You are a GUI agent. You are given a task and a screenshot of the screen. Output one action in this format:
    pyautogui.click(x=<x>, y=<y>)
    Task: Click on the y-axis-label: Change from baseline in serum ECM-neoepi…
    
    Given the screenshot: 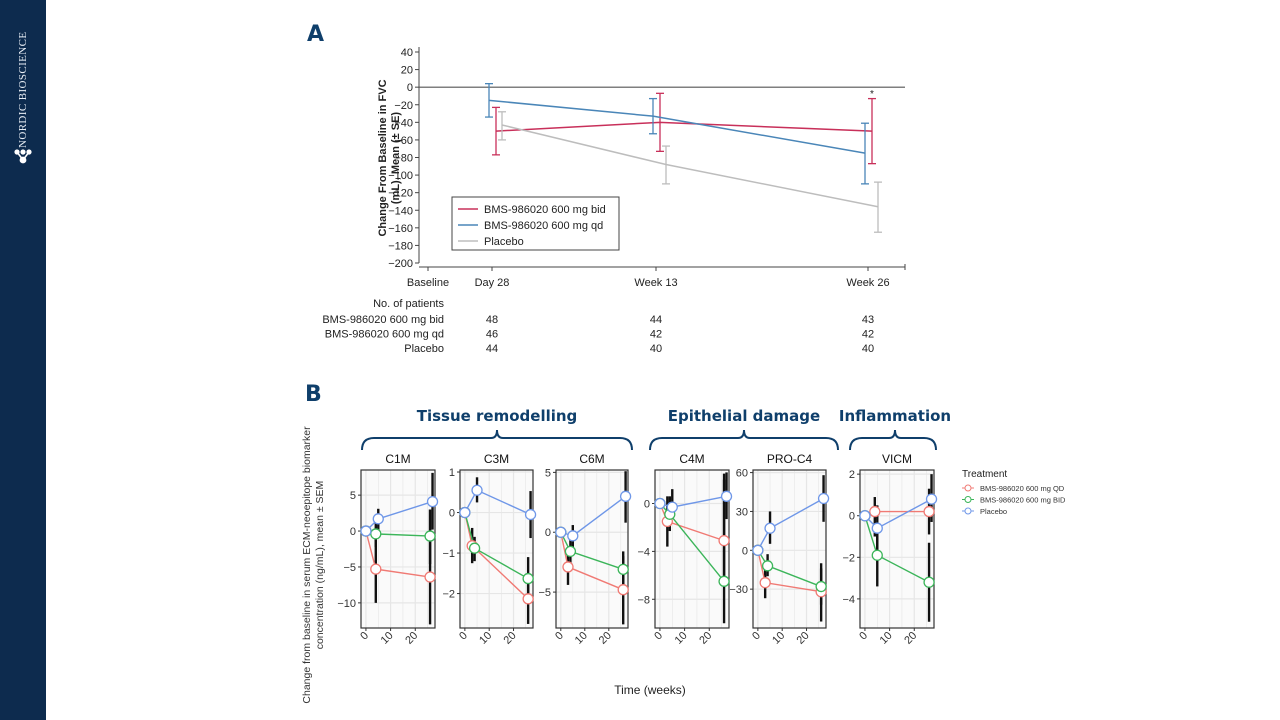 What is the action you would take?
    pyautogui.click(x=313, y=565)
    